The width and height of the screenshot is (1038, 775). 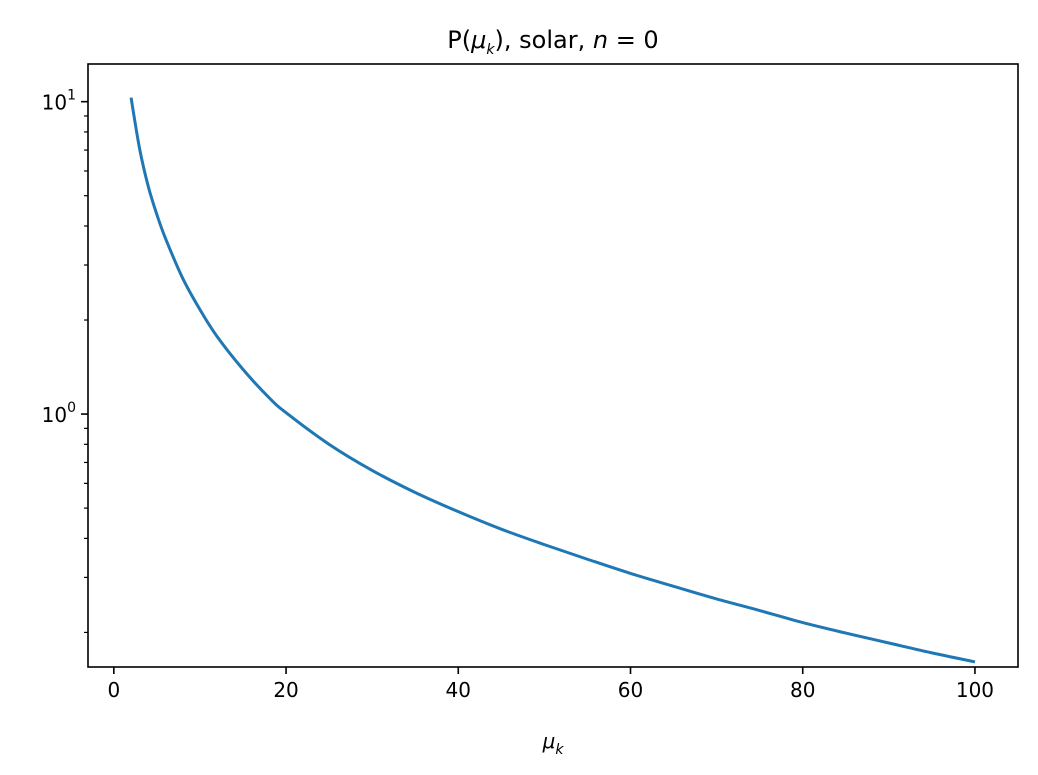 What do you see at coordinates (65, 361) in the screenshot?
I see `y-axis: 10⁰ 10¹` at bounding box center [65, 361].